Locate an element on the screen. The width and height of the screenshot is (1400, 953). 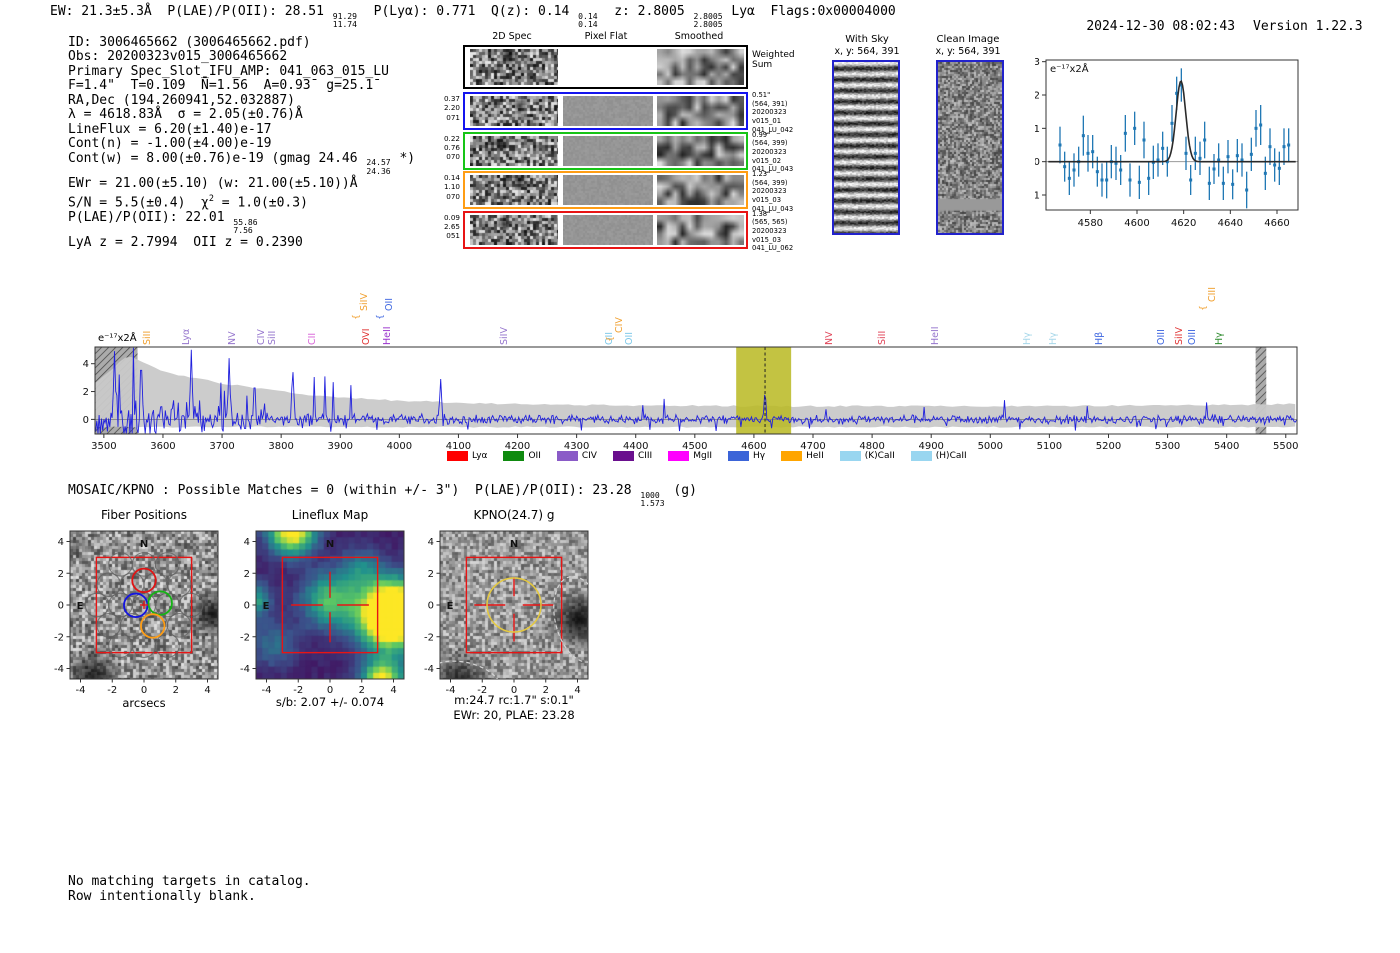
svg-text: 4900 is located at coordinates (930, 446).